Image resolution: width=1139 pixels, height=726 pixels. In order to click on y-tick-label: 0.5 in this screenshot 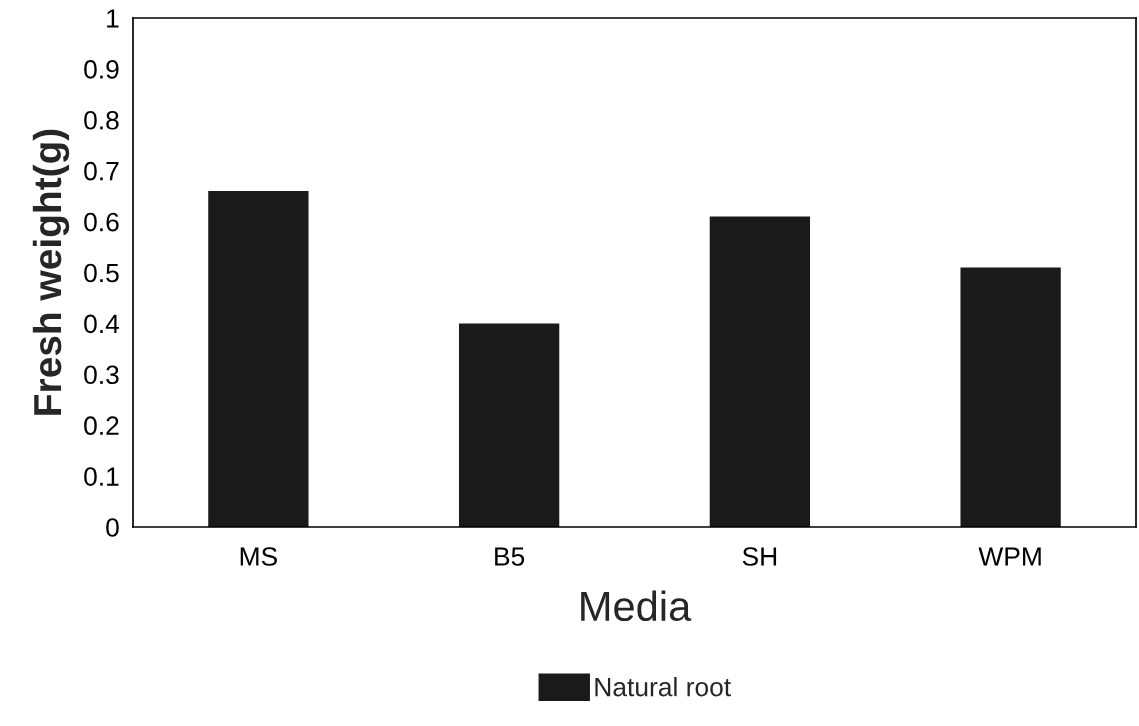, I will do `click(101, 273)`.